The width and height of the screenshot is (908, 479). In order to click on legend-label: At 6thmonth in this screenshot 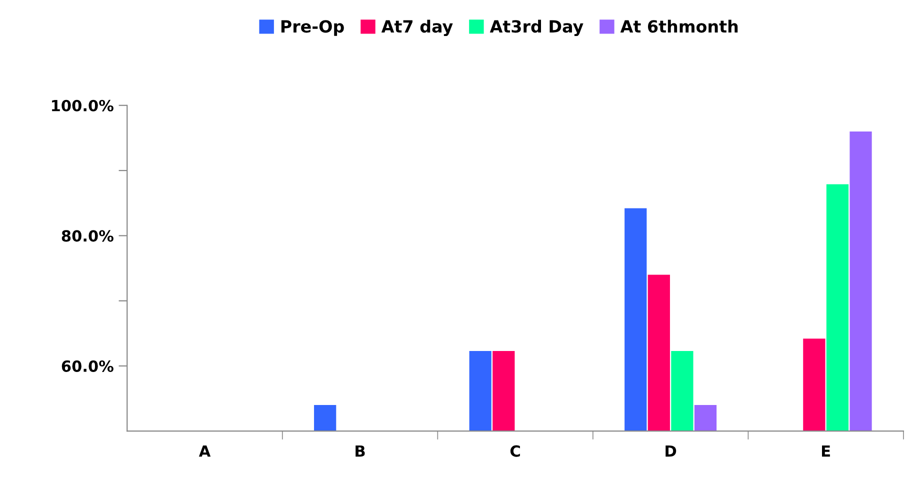, I will do `click(679, 26)`.